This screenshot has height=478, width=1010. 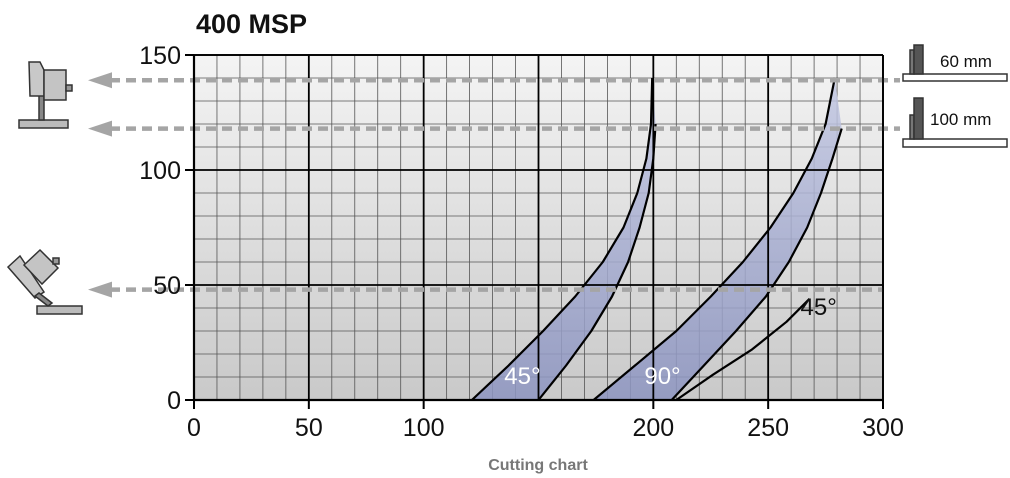 I want to click on x-tick-label: 300, so click(x=883, y=428).